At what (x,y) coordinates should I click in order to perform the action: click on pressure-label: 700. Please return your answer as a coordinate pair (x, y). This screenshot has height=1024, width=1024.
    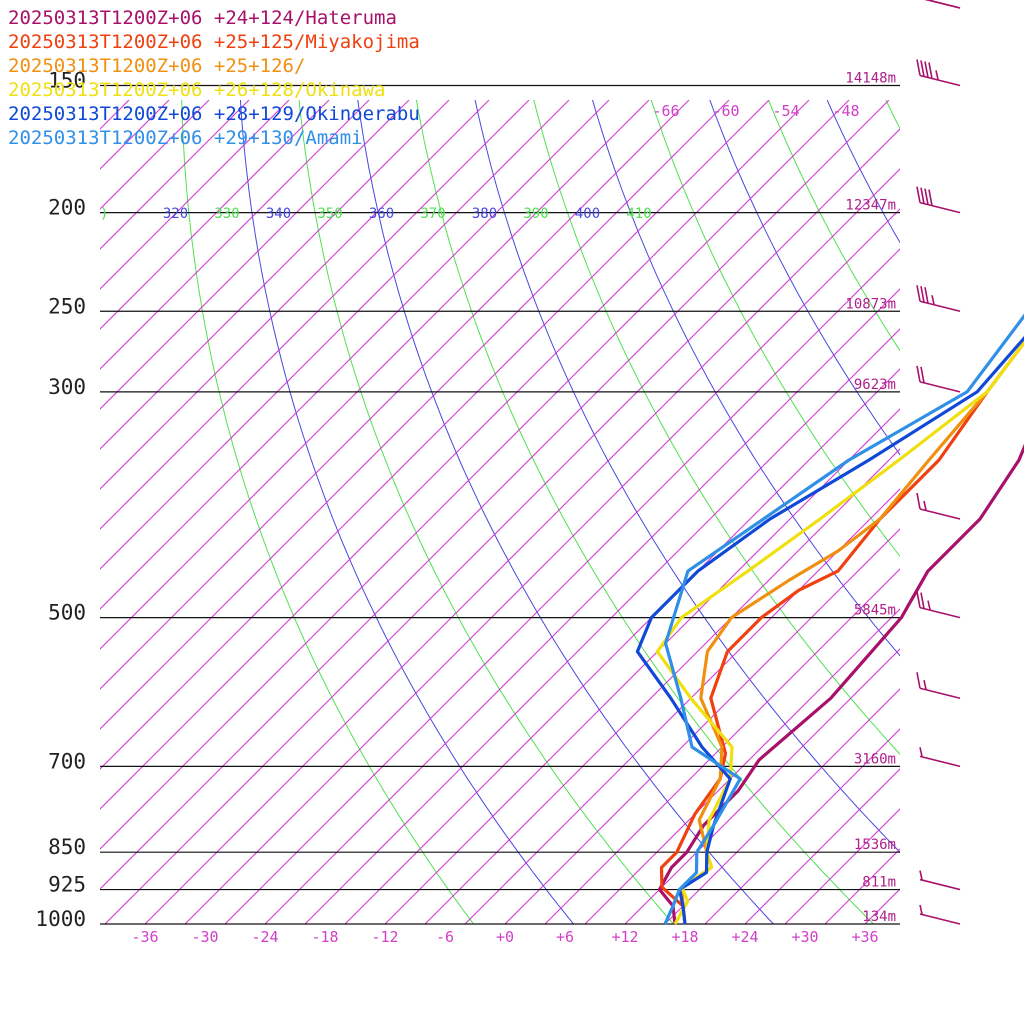
    Looking at the image, I should click on (67, 761).